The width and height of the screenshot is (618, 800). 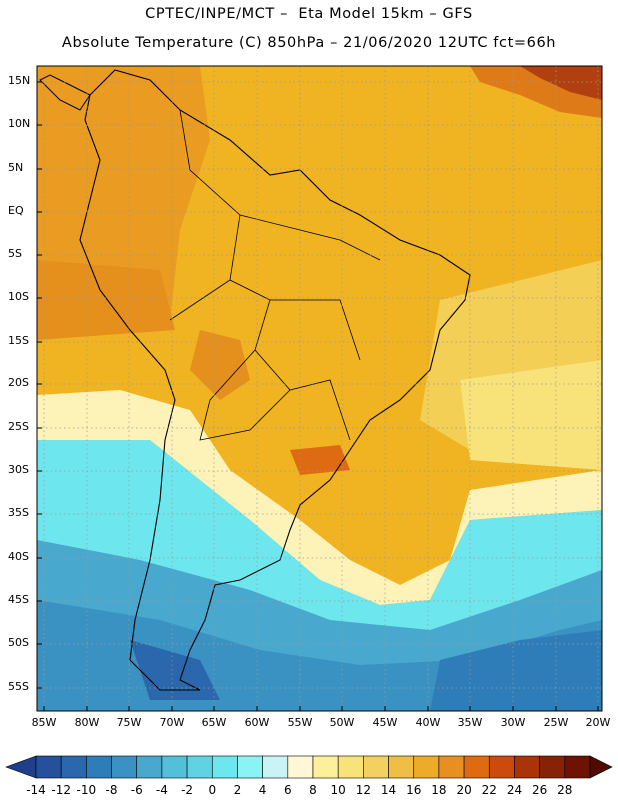 What do you see at coordinates (18, 556) in the screenshot?
I see `lat-label: 40S` at bounding box center [18, 556].